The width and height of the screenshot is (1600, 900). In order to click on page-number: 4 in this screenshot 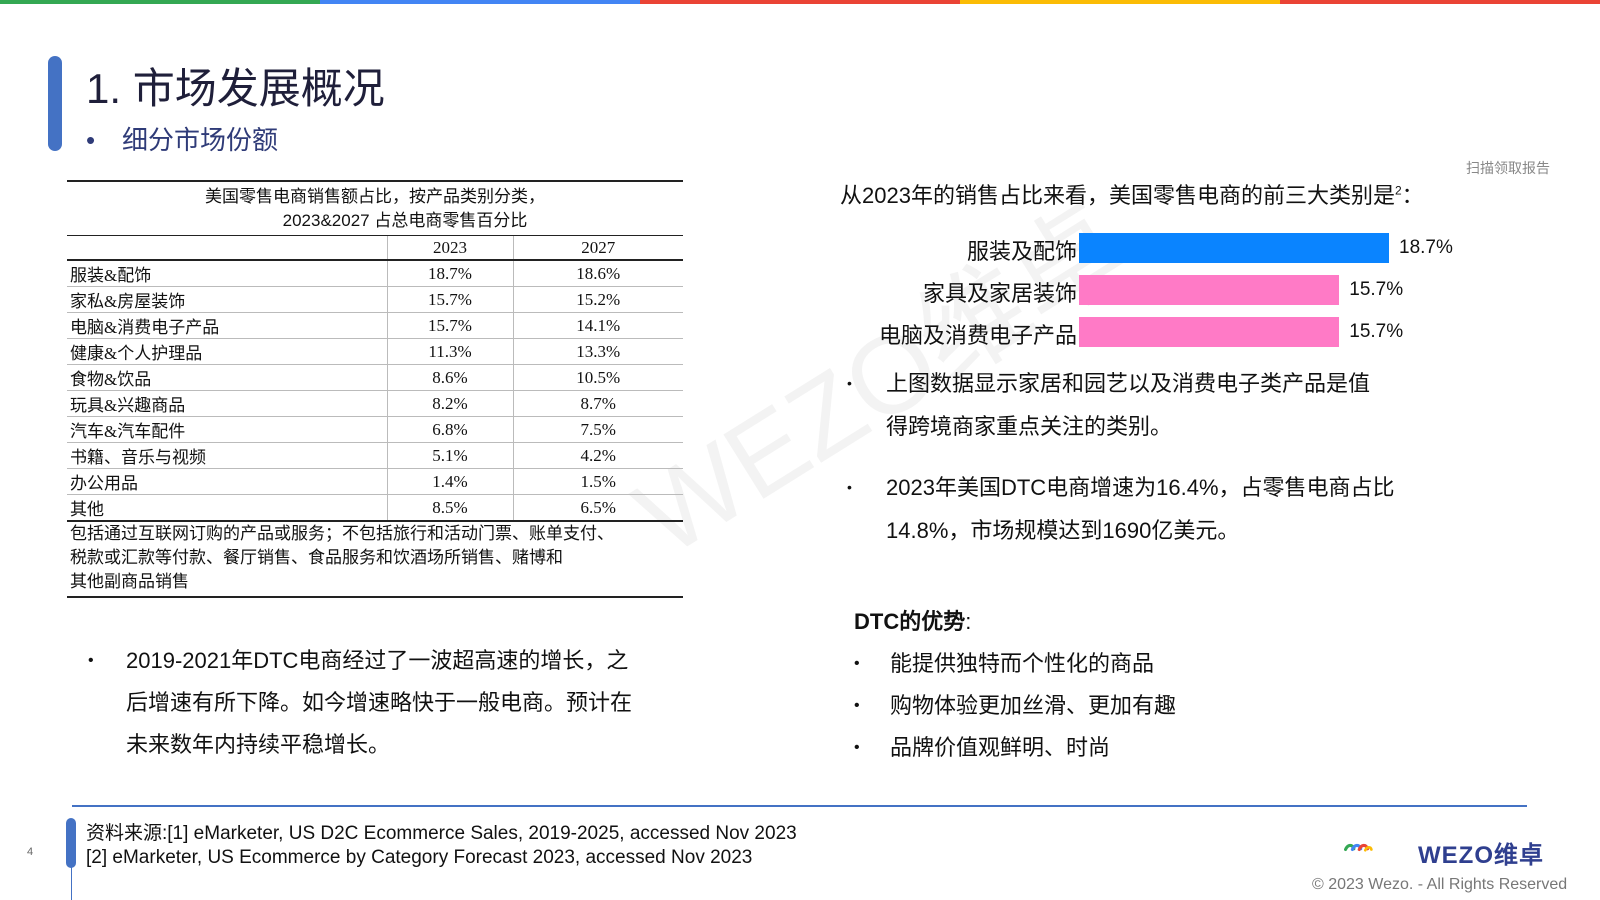, I will do `click(30, 852)`.